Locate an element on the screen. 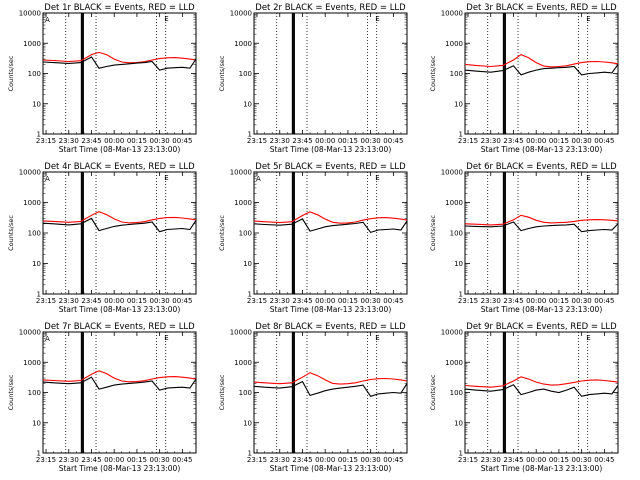  panel-title: Det 1r BLACK = Events, RED = LLD is located at coordinates (119, 8).